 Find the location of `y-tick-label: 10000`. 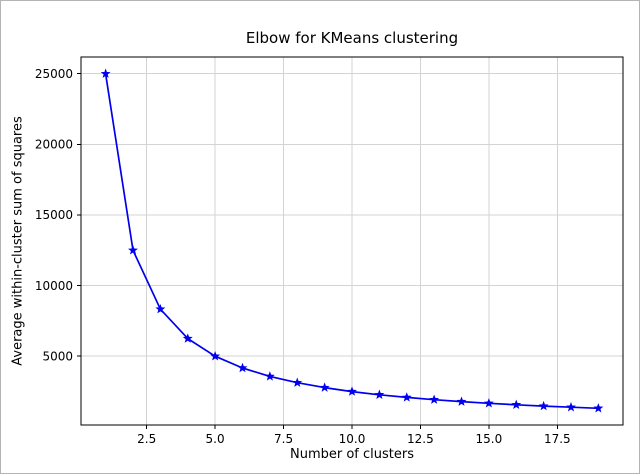

y-tick-label: 10000 is located at coordinates (54, 286).